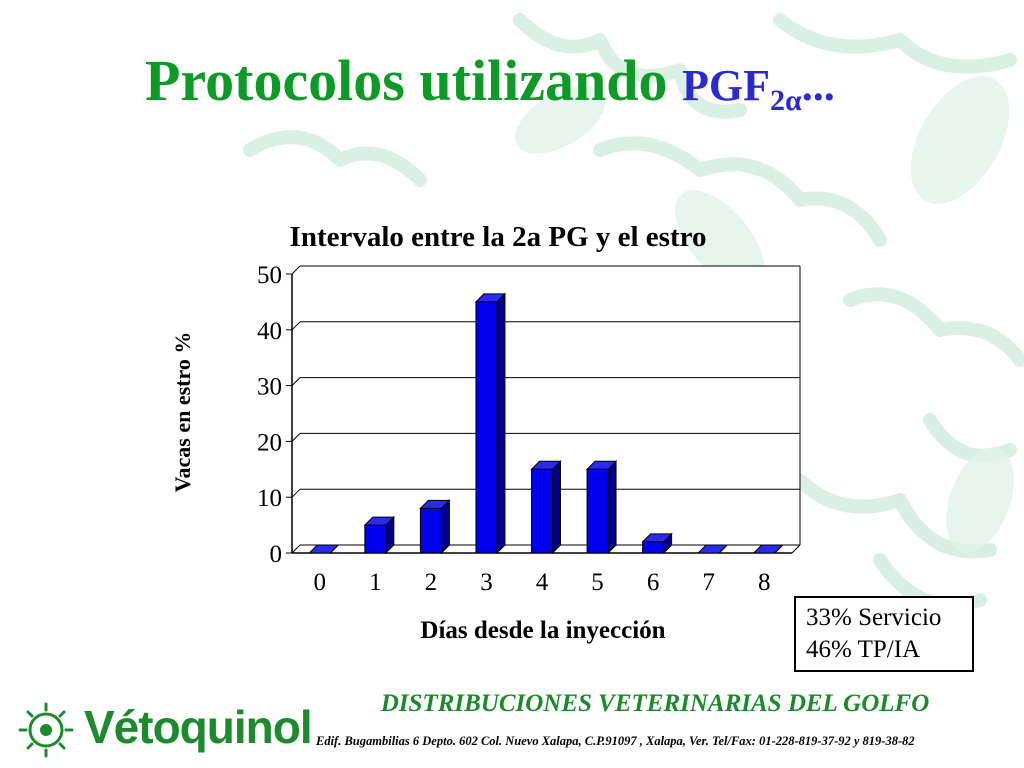  I want to click on x-tick-label: 4, so click(542, 582).